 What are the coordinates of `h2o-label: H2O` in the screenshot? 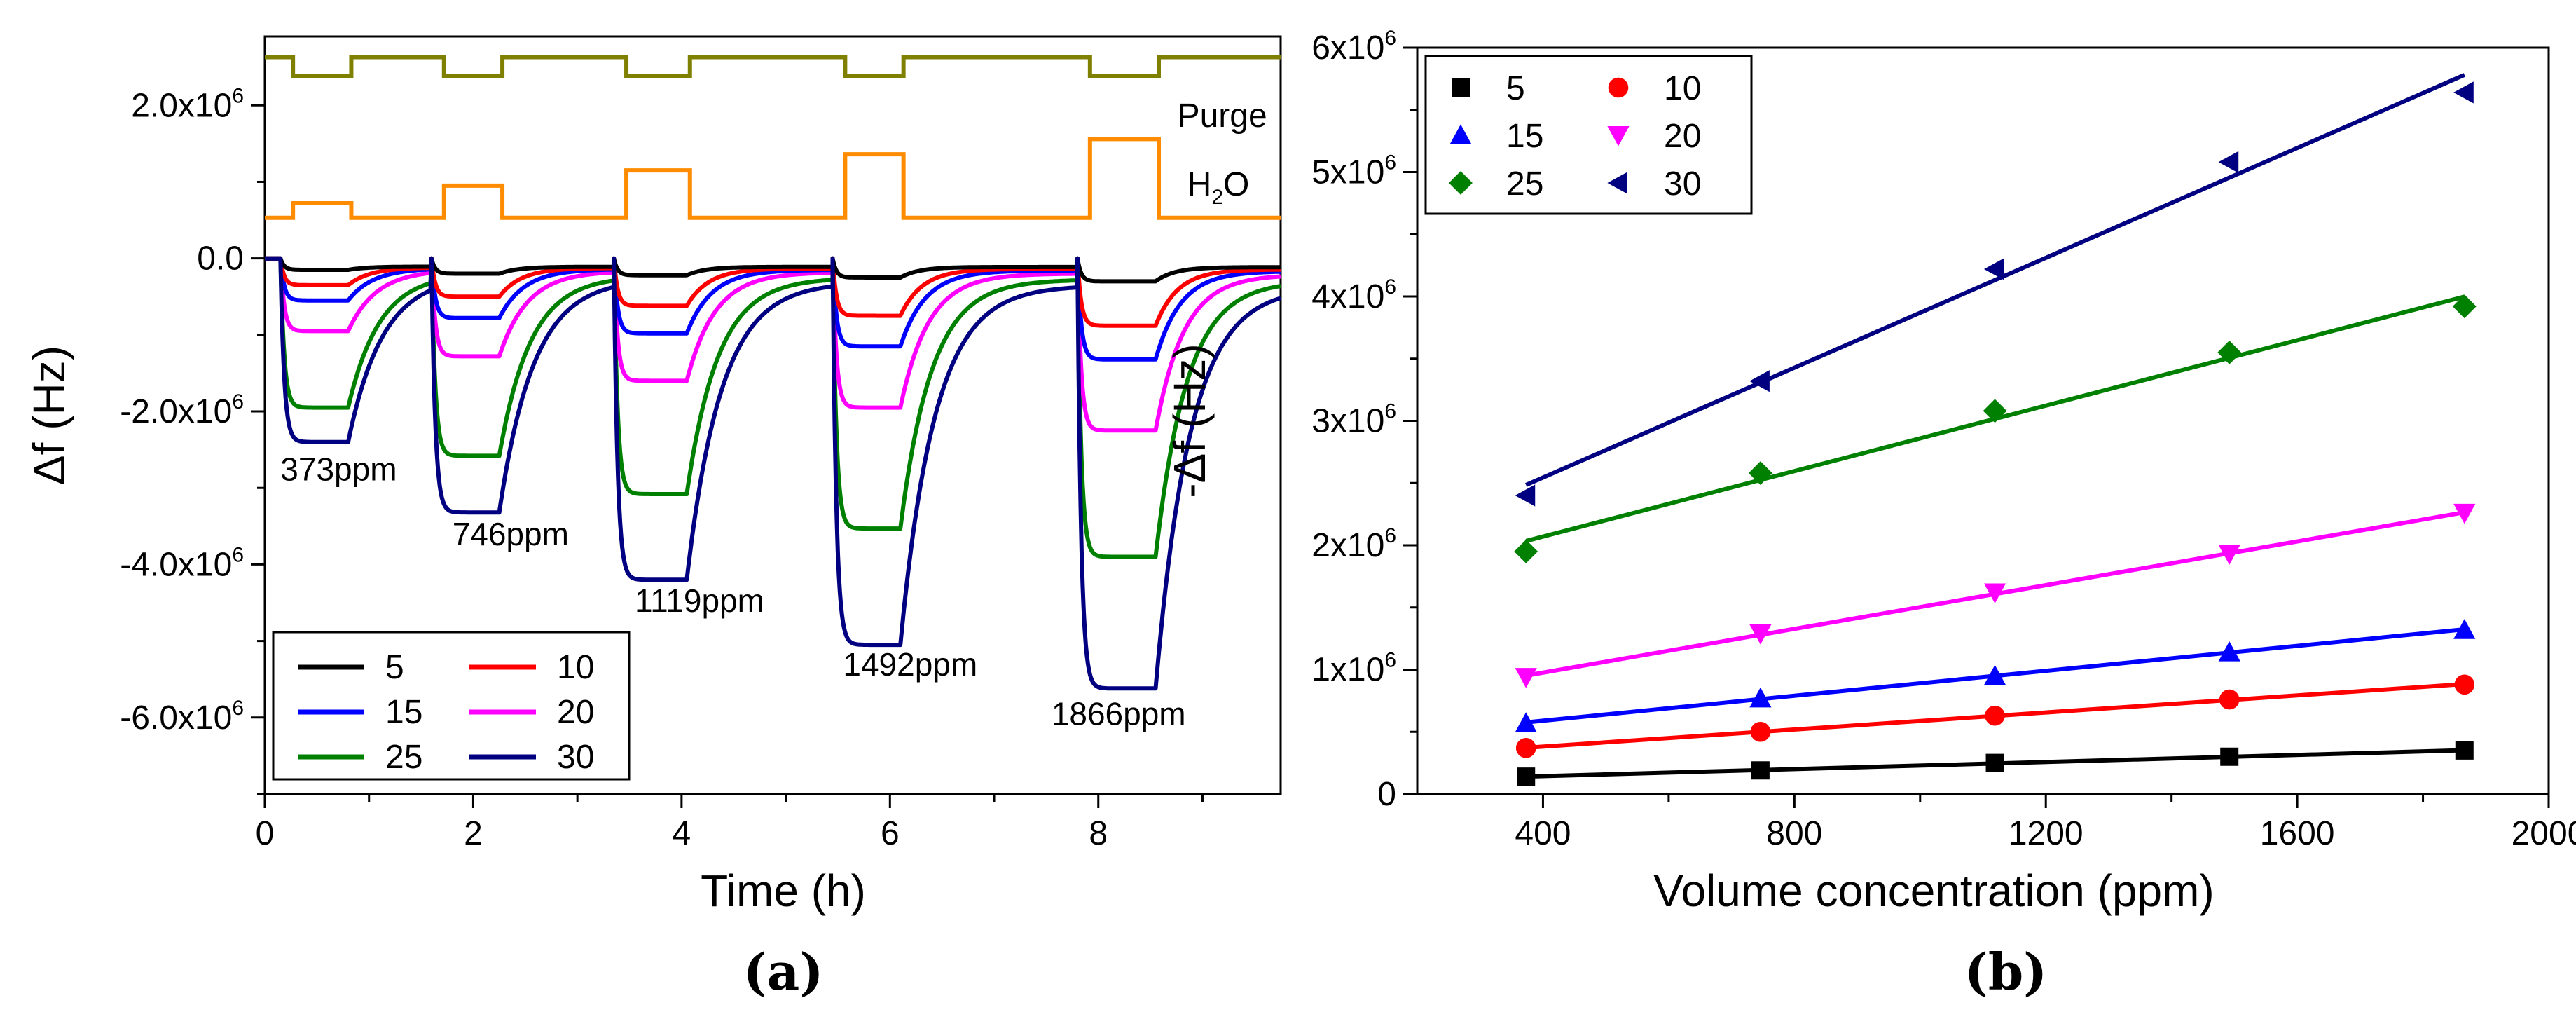 It's located at (1218, 187).